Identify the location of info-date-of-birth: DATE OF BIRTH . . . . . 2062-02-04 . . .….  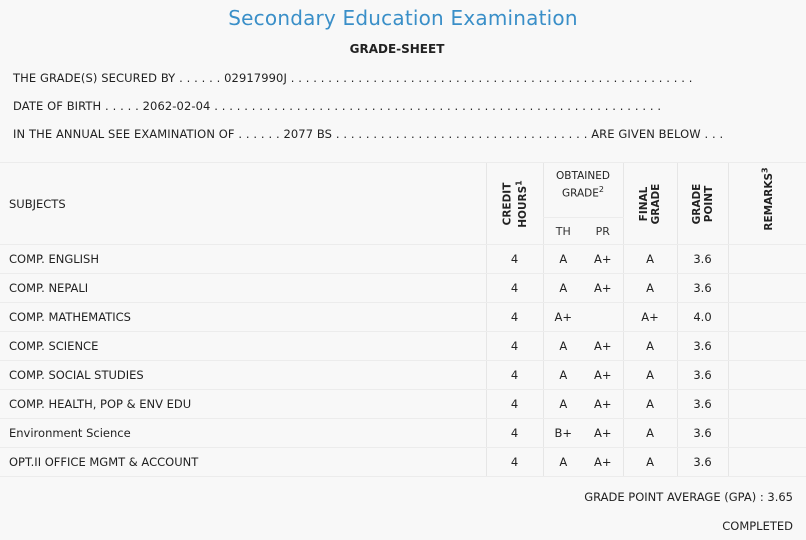
(337, 106).